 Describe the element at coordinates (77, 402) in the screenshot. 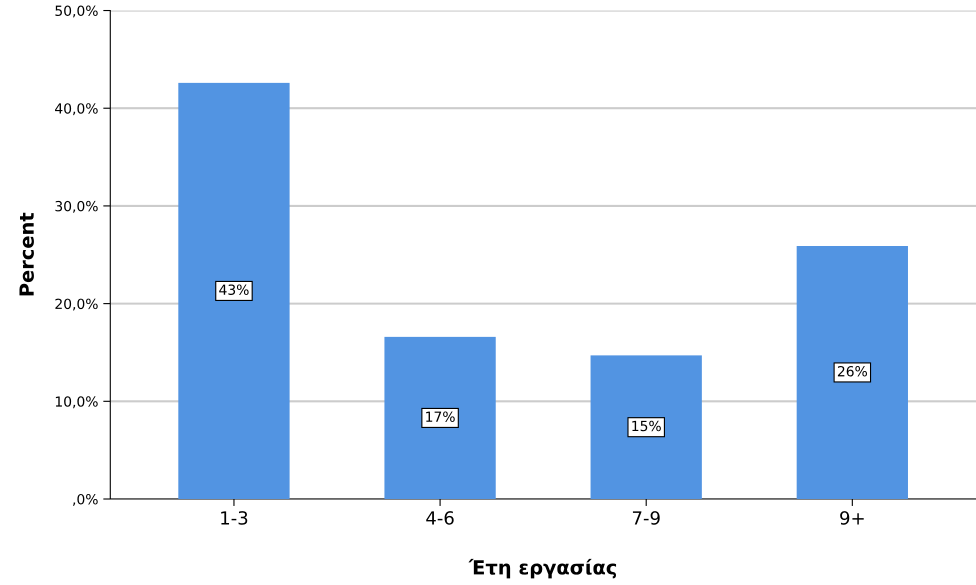

I see `y-tick-label: 10,0%` at that location.